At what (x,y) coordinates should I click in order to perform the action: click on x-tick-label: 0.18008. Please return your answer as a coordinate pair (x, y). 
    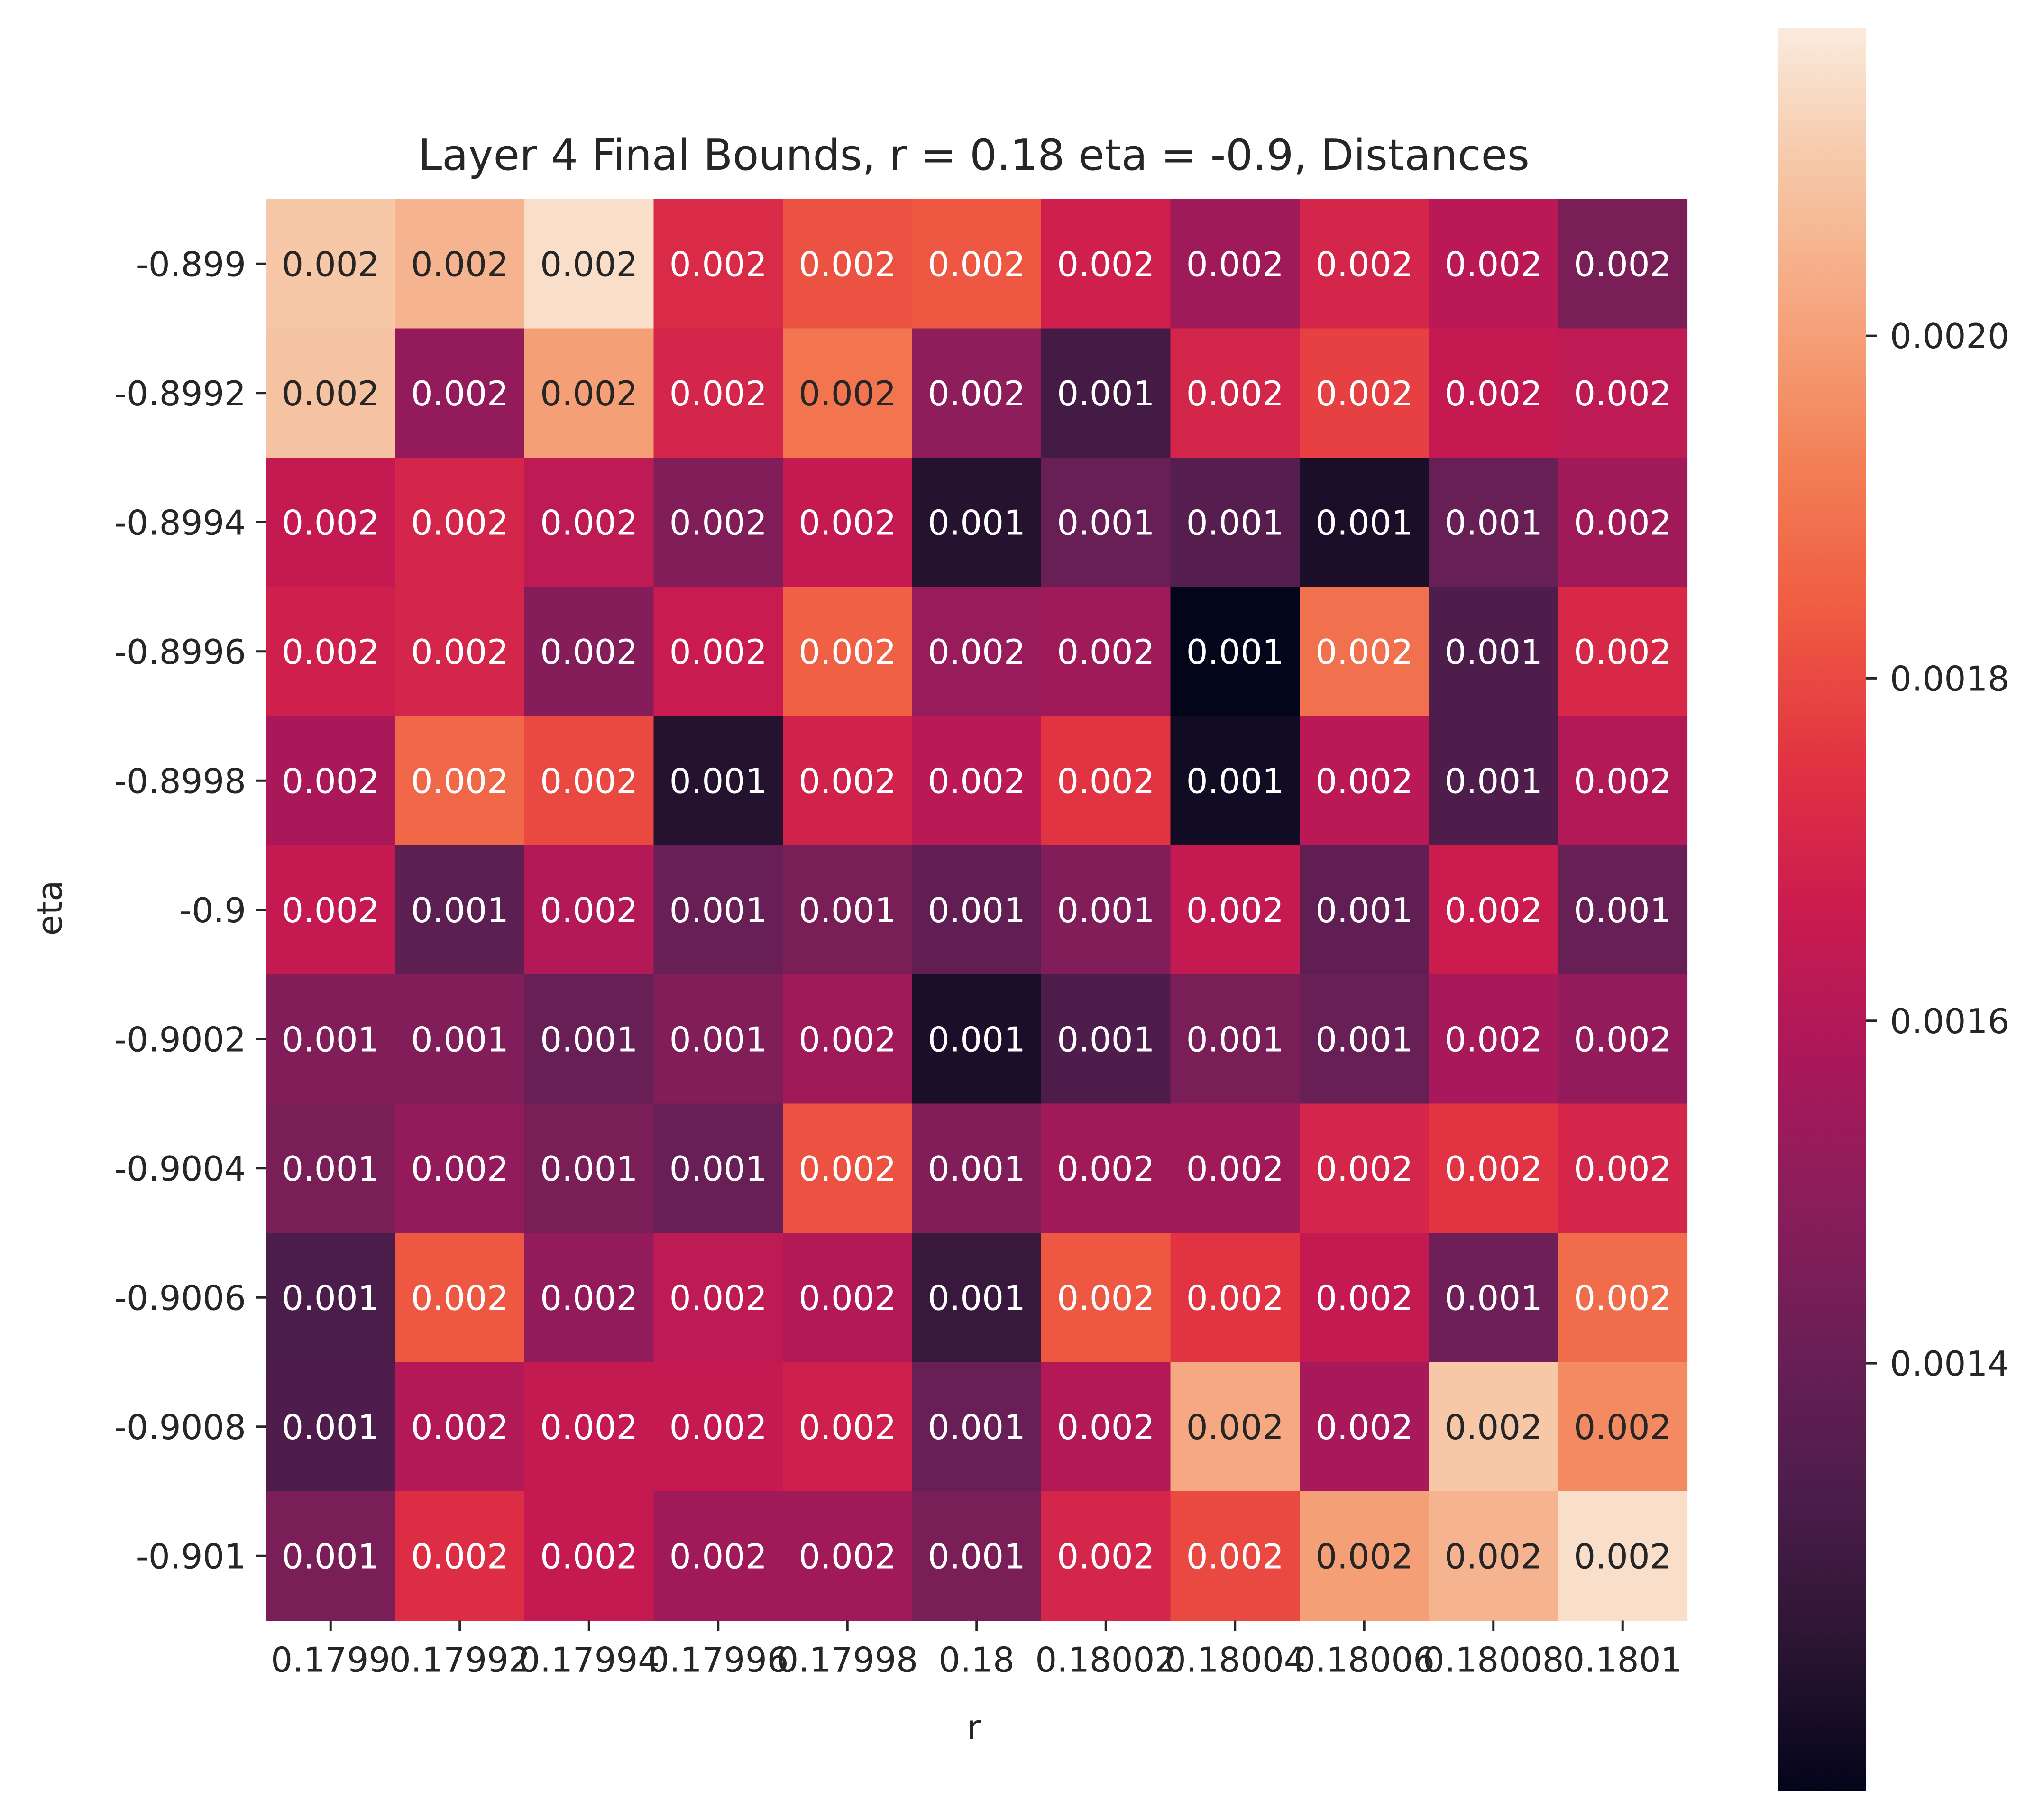
    Looking at the image, I should click on (1493, 1660).